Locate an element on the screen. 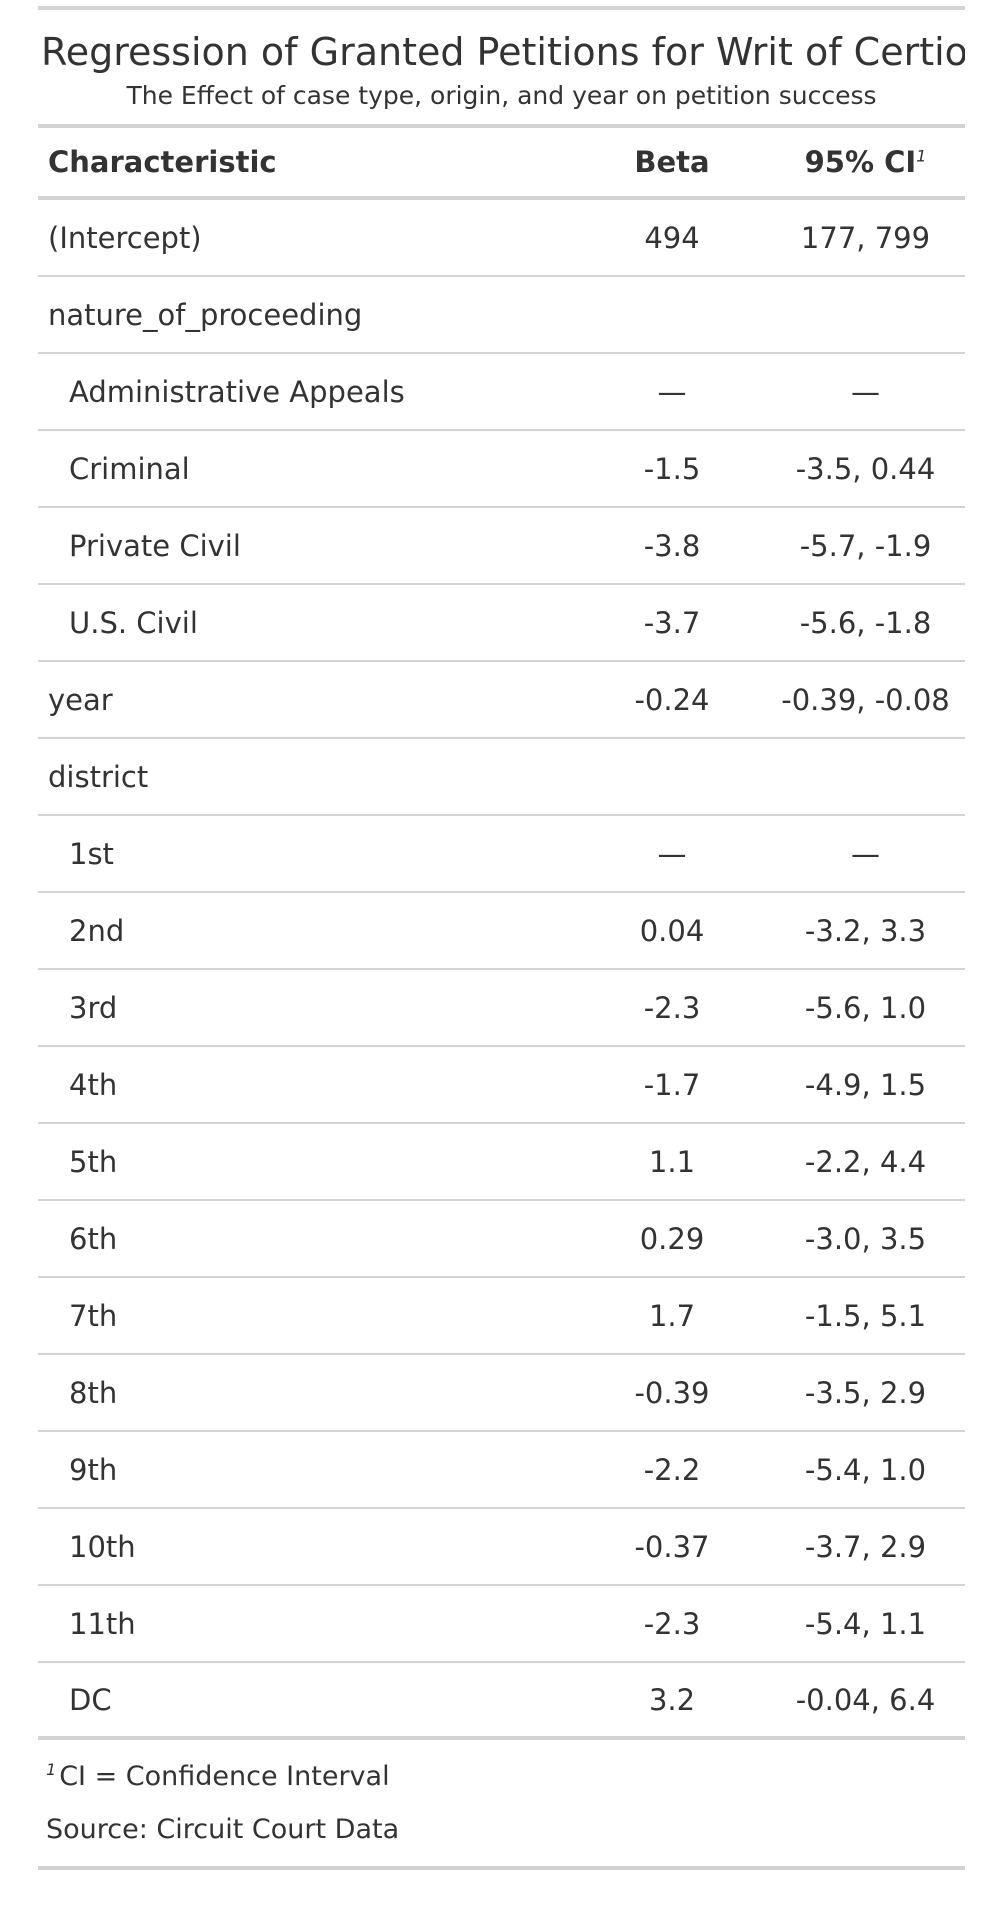 This screenshot has height=1927, width=999. column-header-beta-label: Beta is located at coordinates (672, 162).